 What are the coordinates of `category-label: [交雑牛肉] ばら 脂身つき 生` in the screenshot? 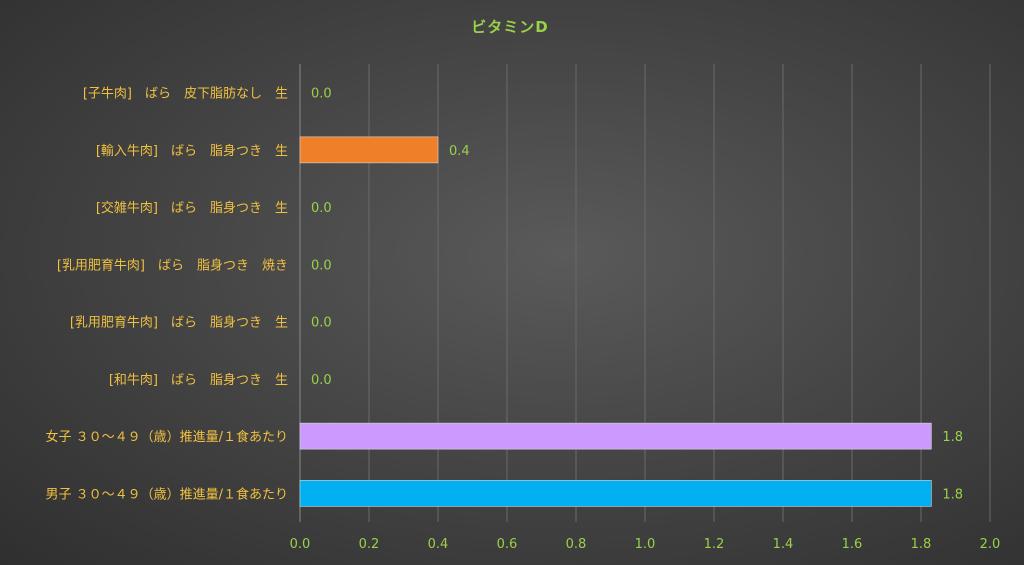 It's located at (192, 208).